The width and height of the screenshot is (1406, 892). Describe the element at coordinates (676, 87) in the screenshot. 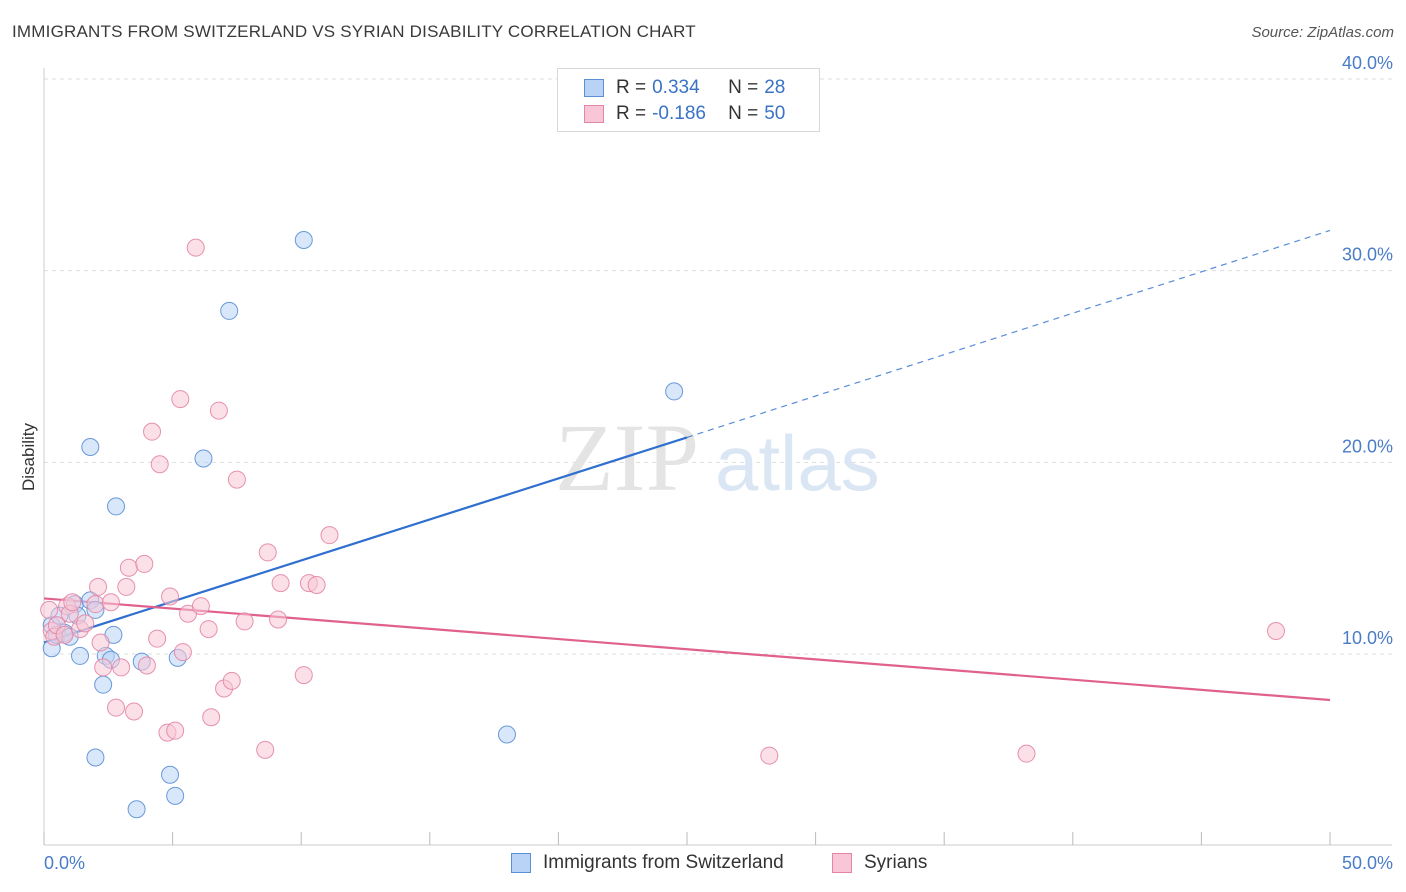

I see `legend-r-value: 0.334` at that location.